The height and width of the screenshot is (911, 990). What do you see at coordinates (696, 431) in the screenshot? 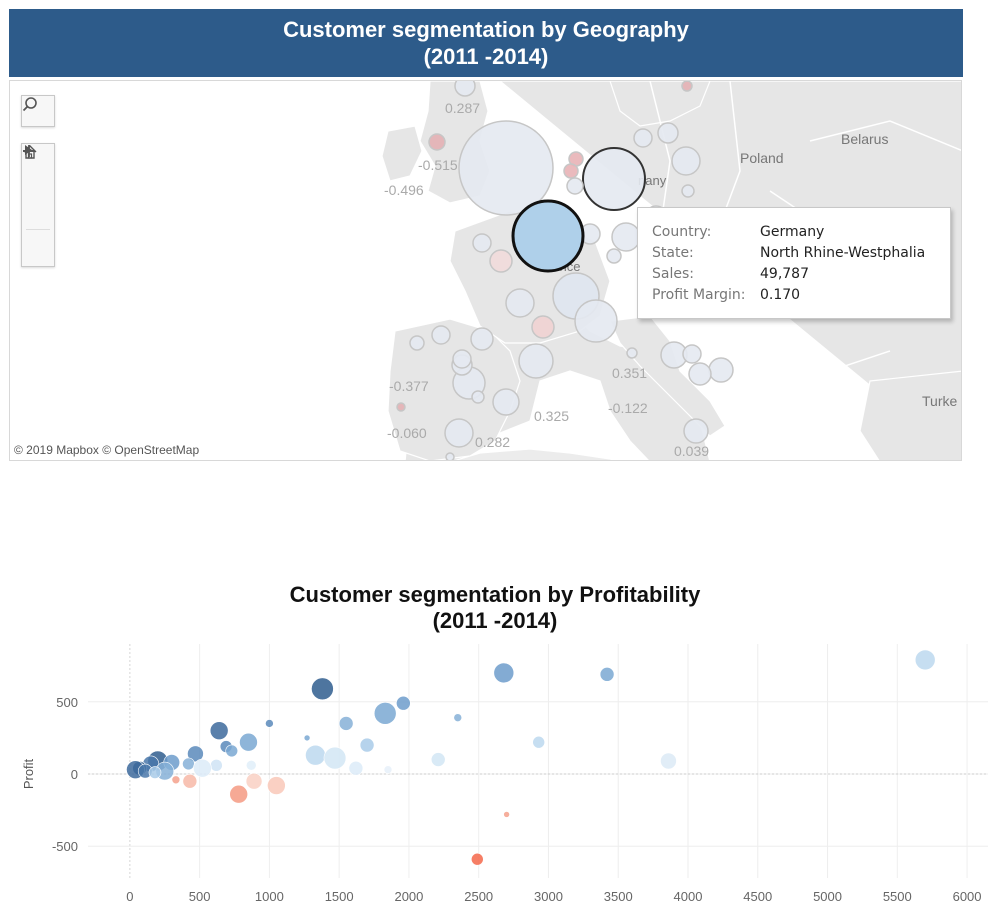
I see `map-bubble-i` at bounding box center [696, 431].